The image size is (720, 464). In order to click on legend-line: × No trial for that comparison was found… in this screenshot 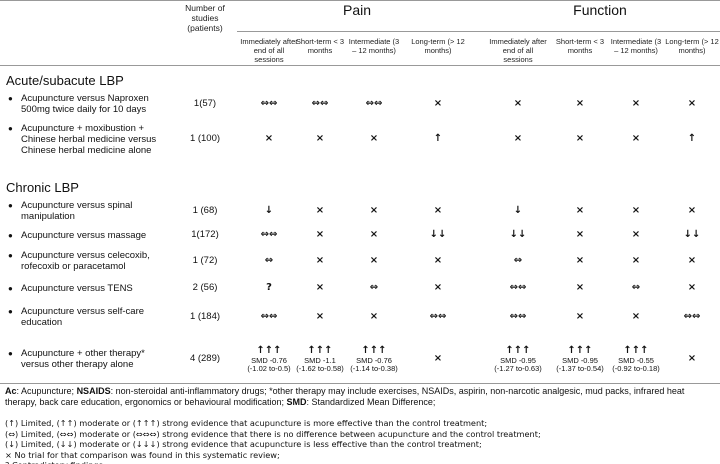, I will do `click(142, 454)`.